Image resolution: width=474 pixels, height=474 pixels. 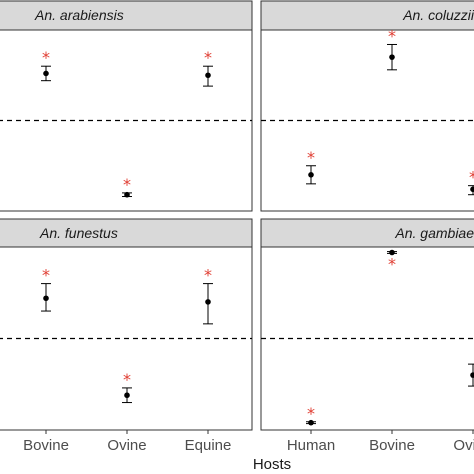 What do you see at coordinates (272, 464) in the screenshot?
I see `x-axis-title: Hosts` at bounding box center [272, 464].